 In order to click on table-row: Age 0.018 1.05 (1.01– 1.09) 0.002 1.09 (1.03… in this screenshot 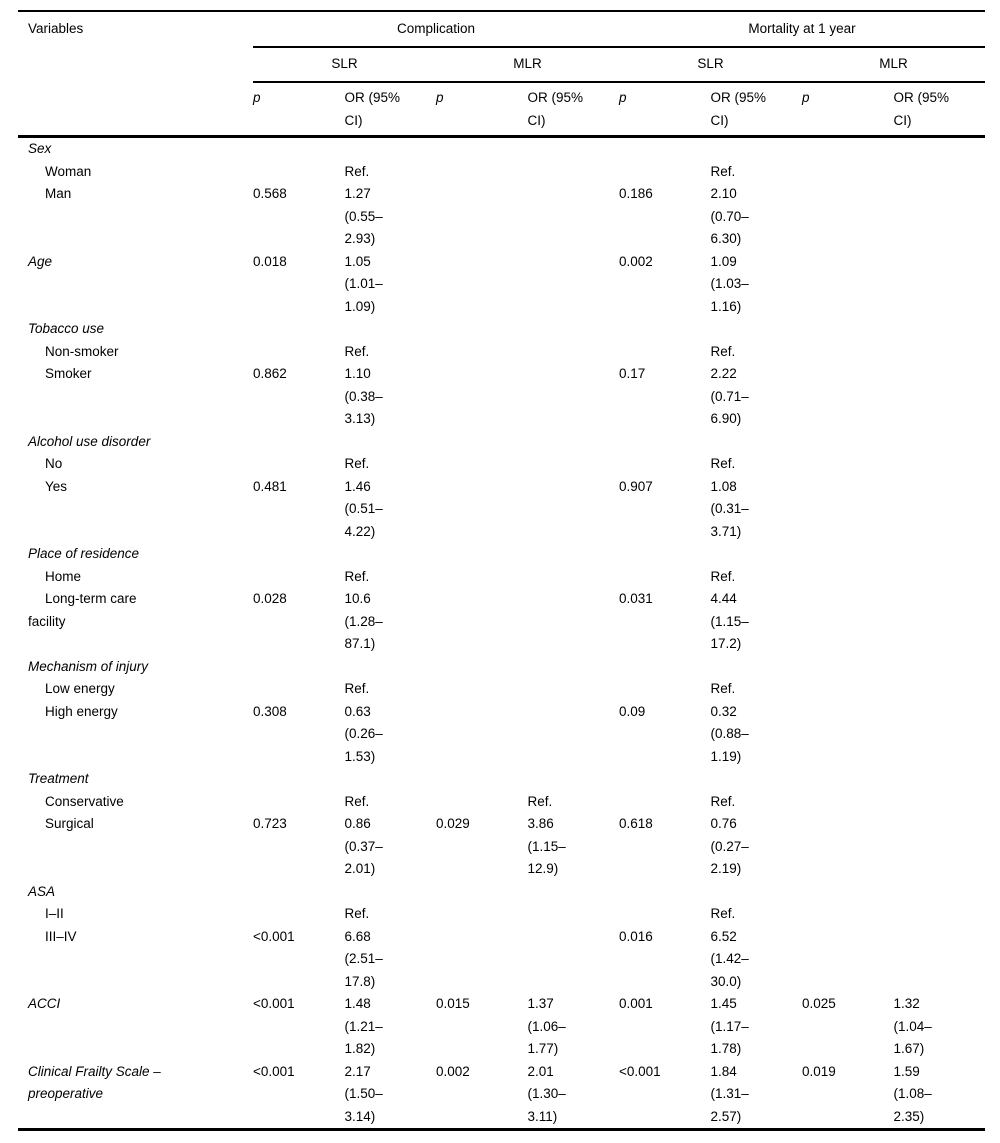, I will do `click(501, 285)`.